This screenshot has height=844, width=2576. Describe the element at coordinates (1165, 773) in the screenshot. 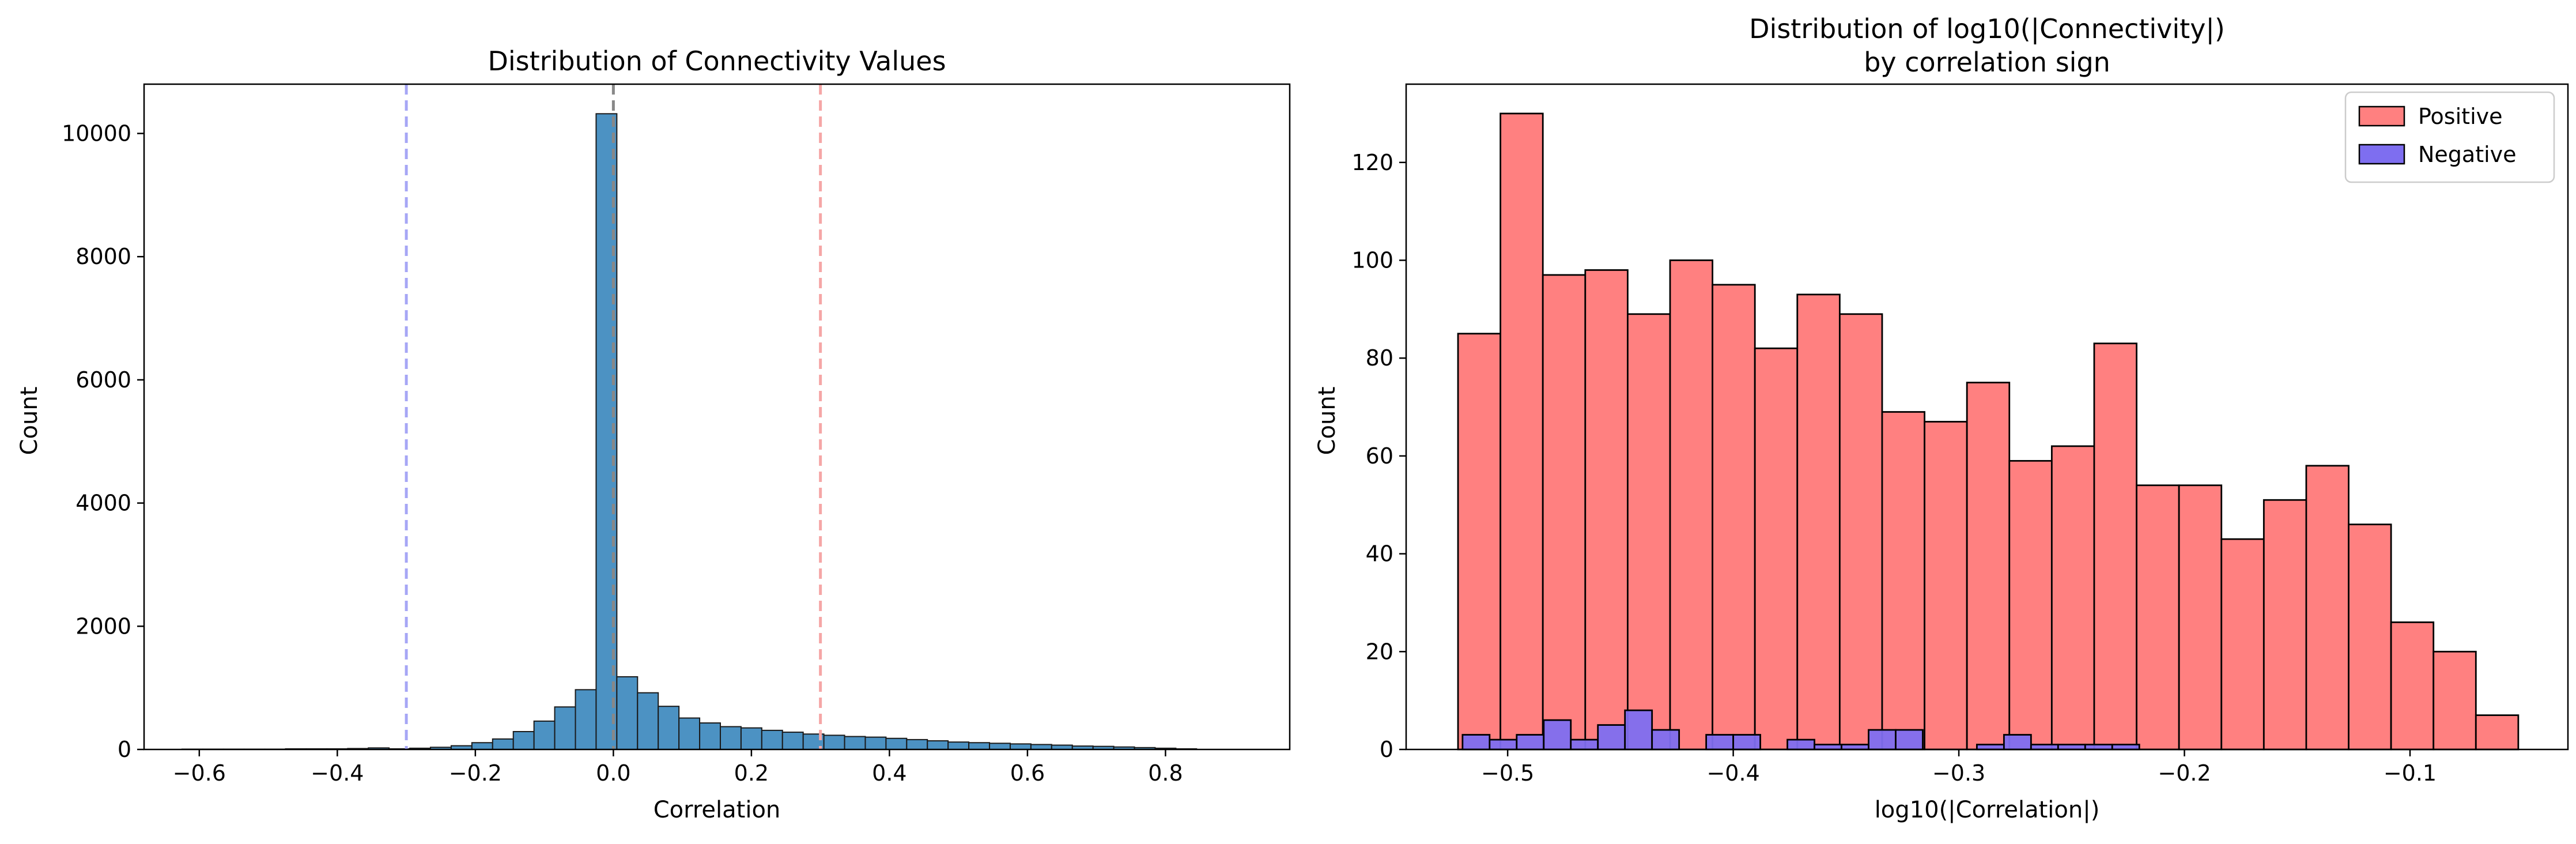

I see `x-tick-label: 0.8` at that location.